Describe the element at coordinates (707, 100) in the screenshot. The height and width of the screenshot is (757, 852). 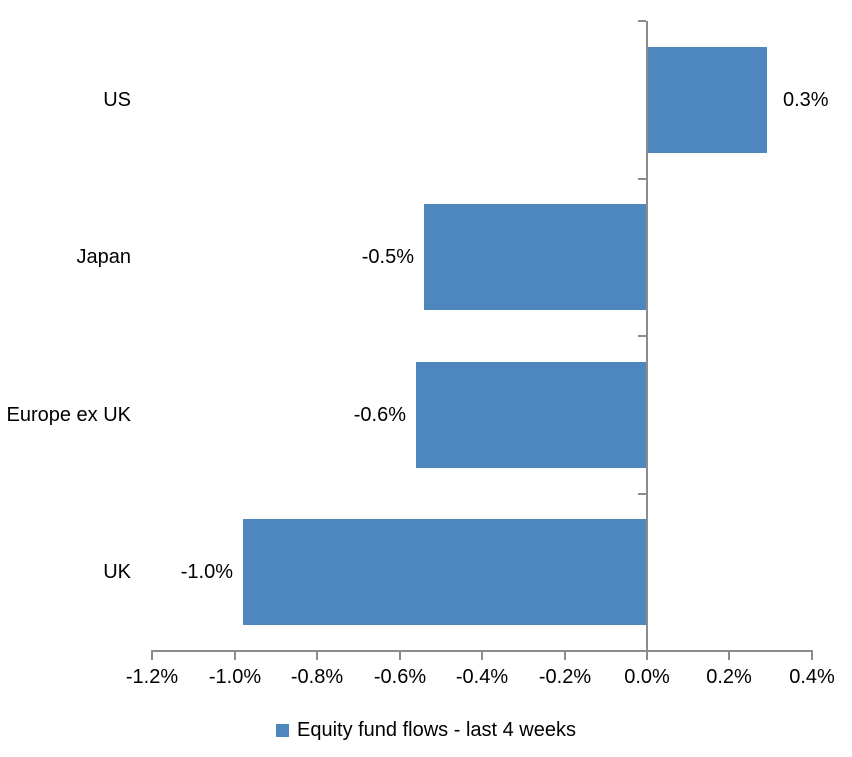
I see `bar-us` at that location.